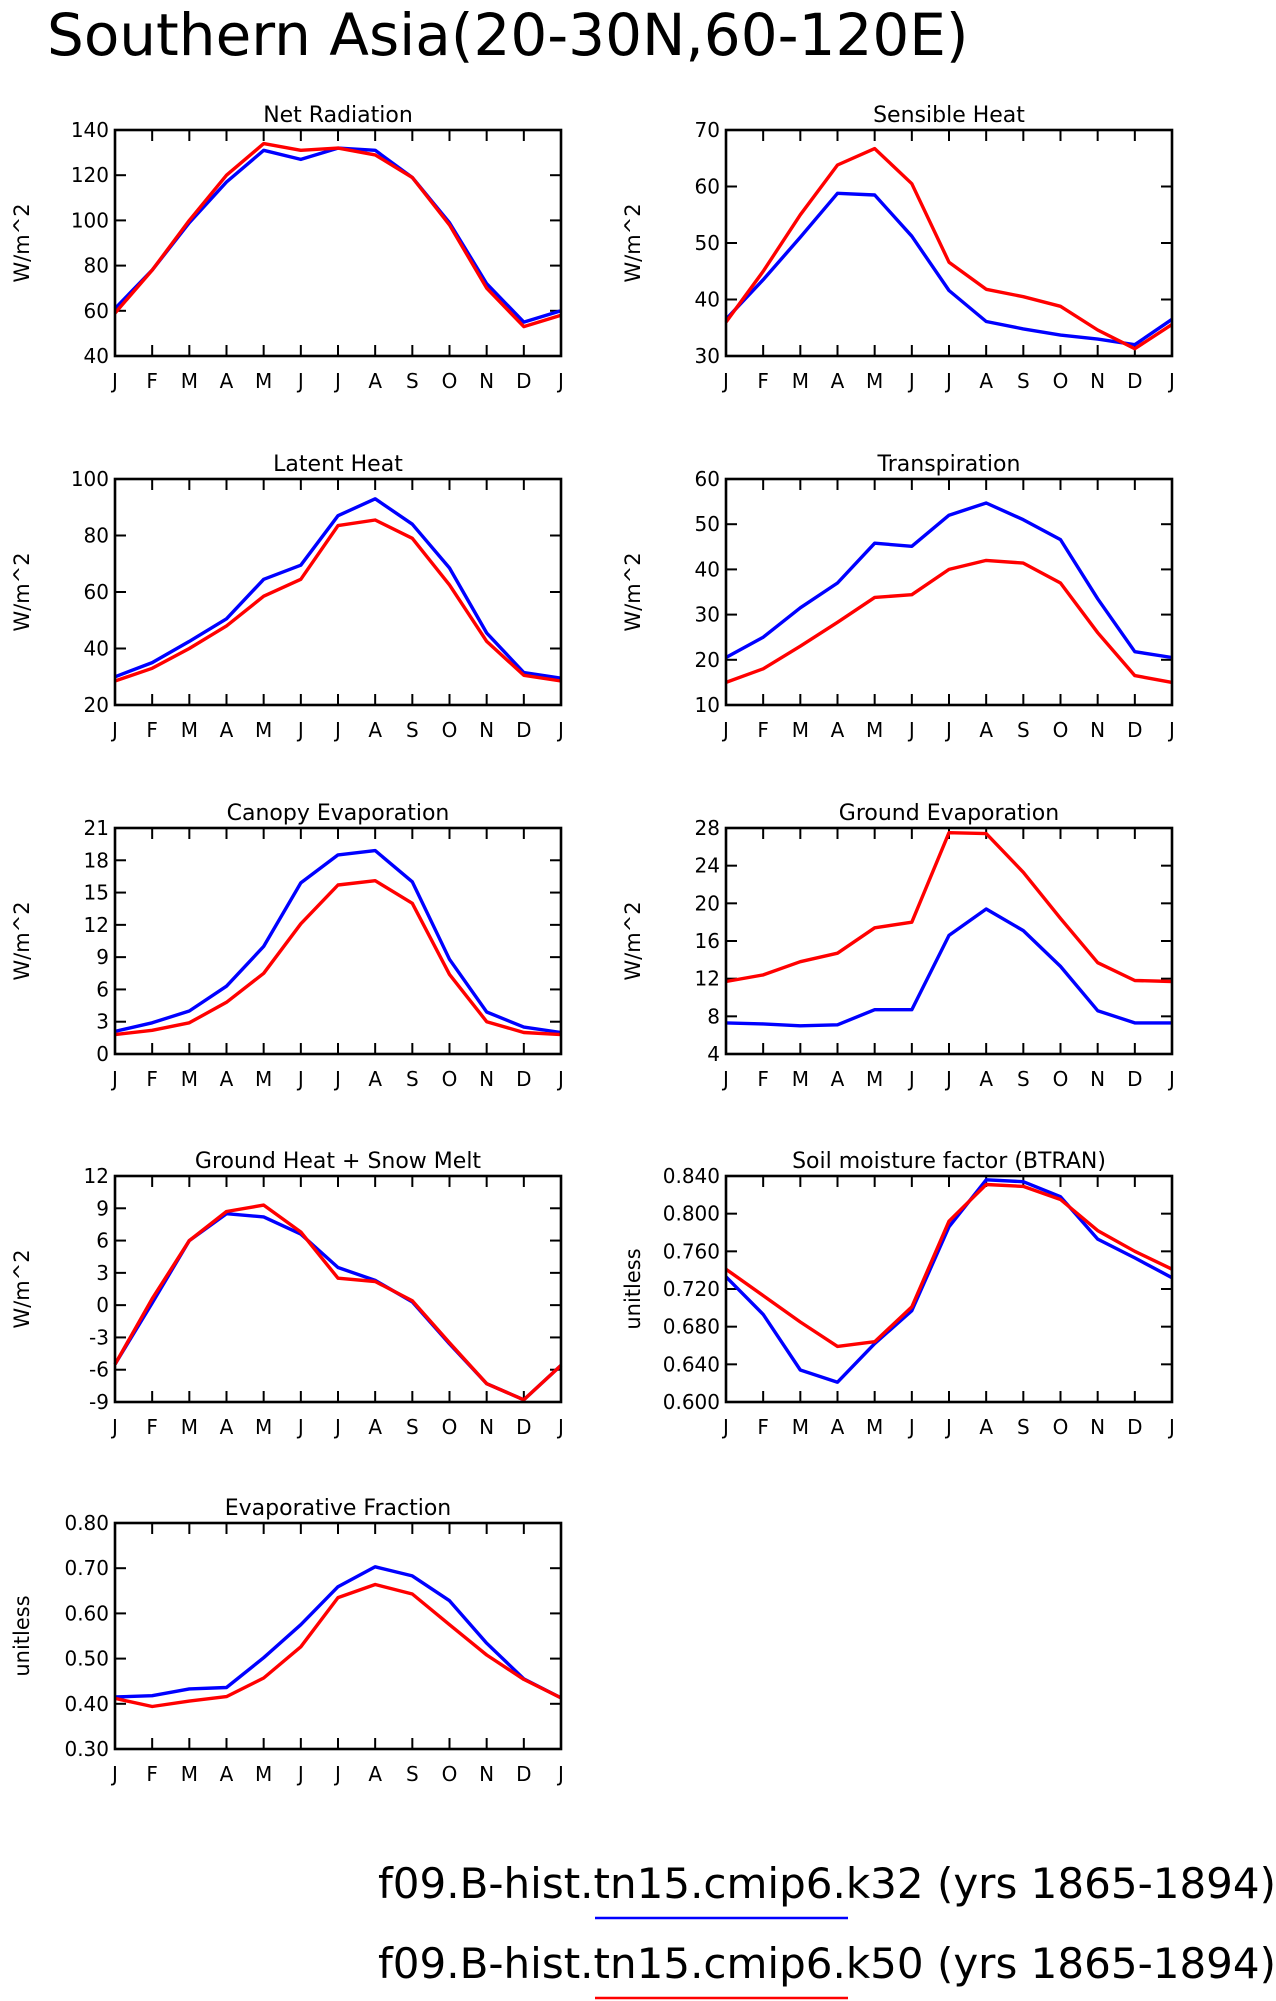 The height and width of the screenshot is (2001, 1276). What do you see at coordinates (86, 1704) in the screenshot?
I see `y-tick-label: 0.40` at bounding box center [86, 1704].